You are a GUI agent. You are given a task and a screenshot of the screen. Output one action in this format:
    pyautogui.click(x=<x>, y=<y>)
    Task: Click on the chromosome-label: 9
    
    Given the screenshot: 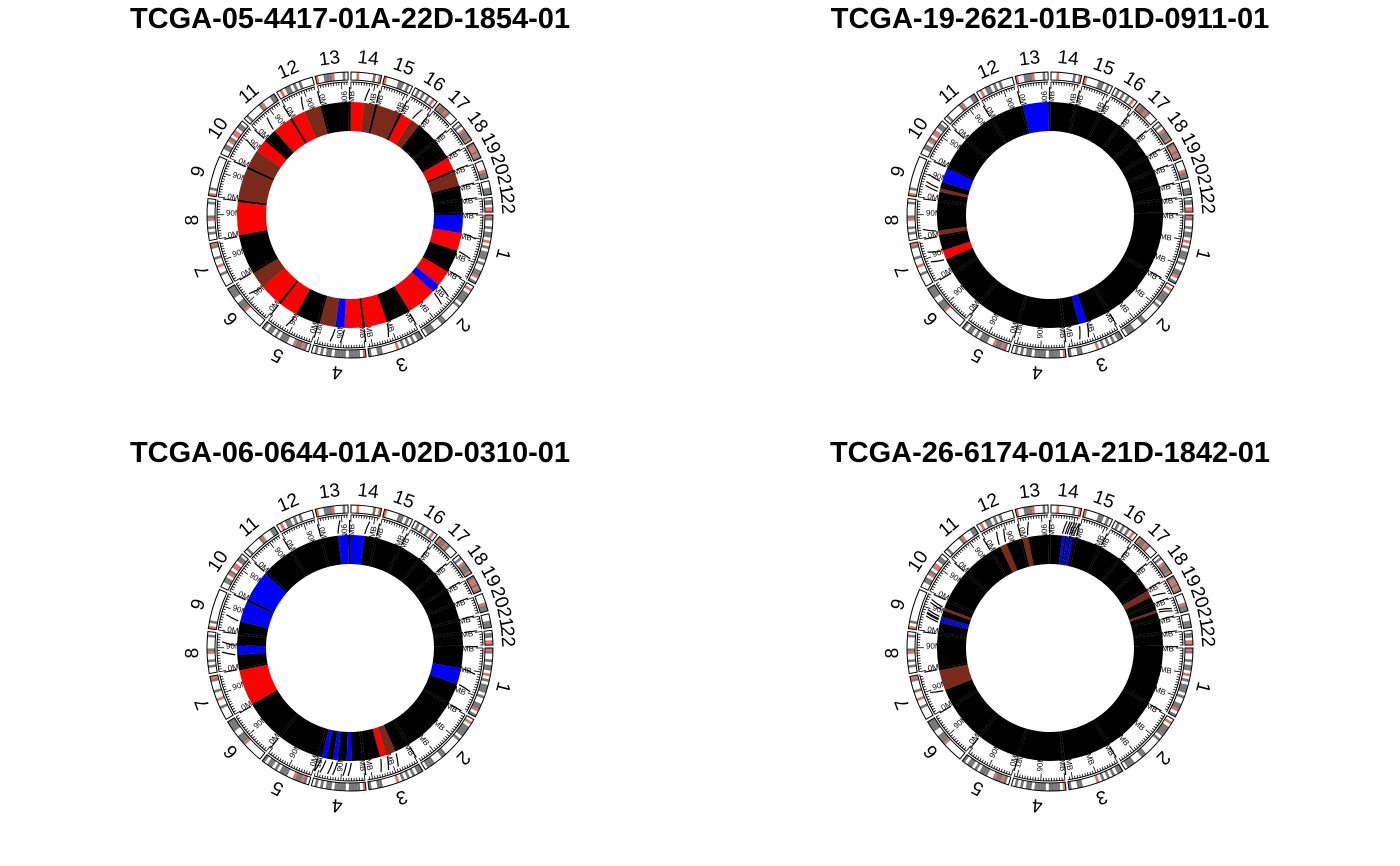 What is the action you would take?
    pyautogui.click(x=898, y=605)
    